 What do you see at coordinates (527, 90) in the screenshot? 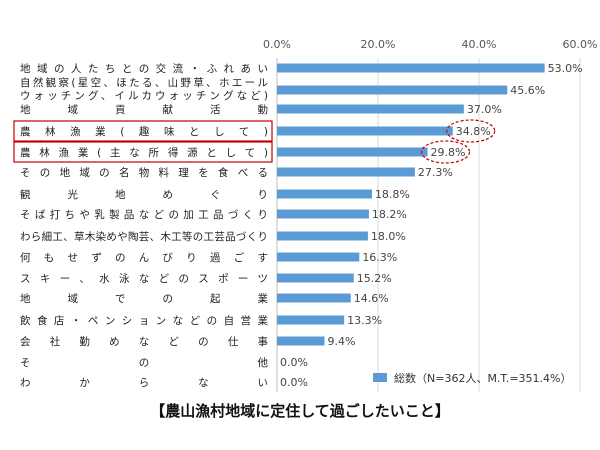
I see `value-label: 45.6%` at bounding box center [527, 90].